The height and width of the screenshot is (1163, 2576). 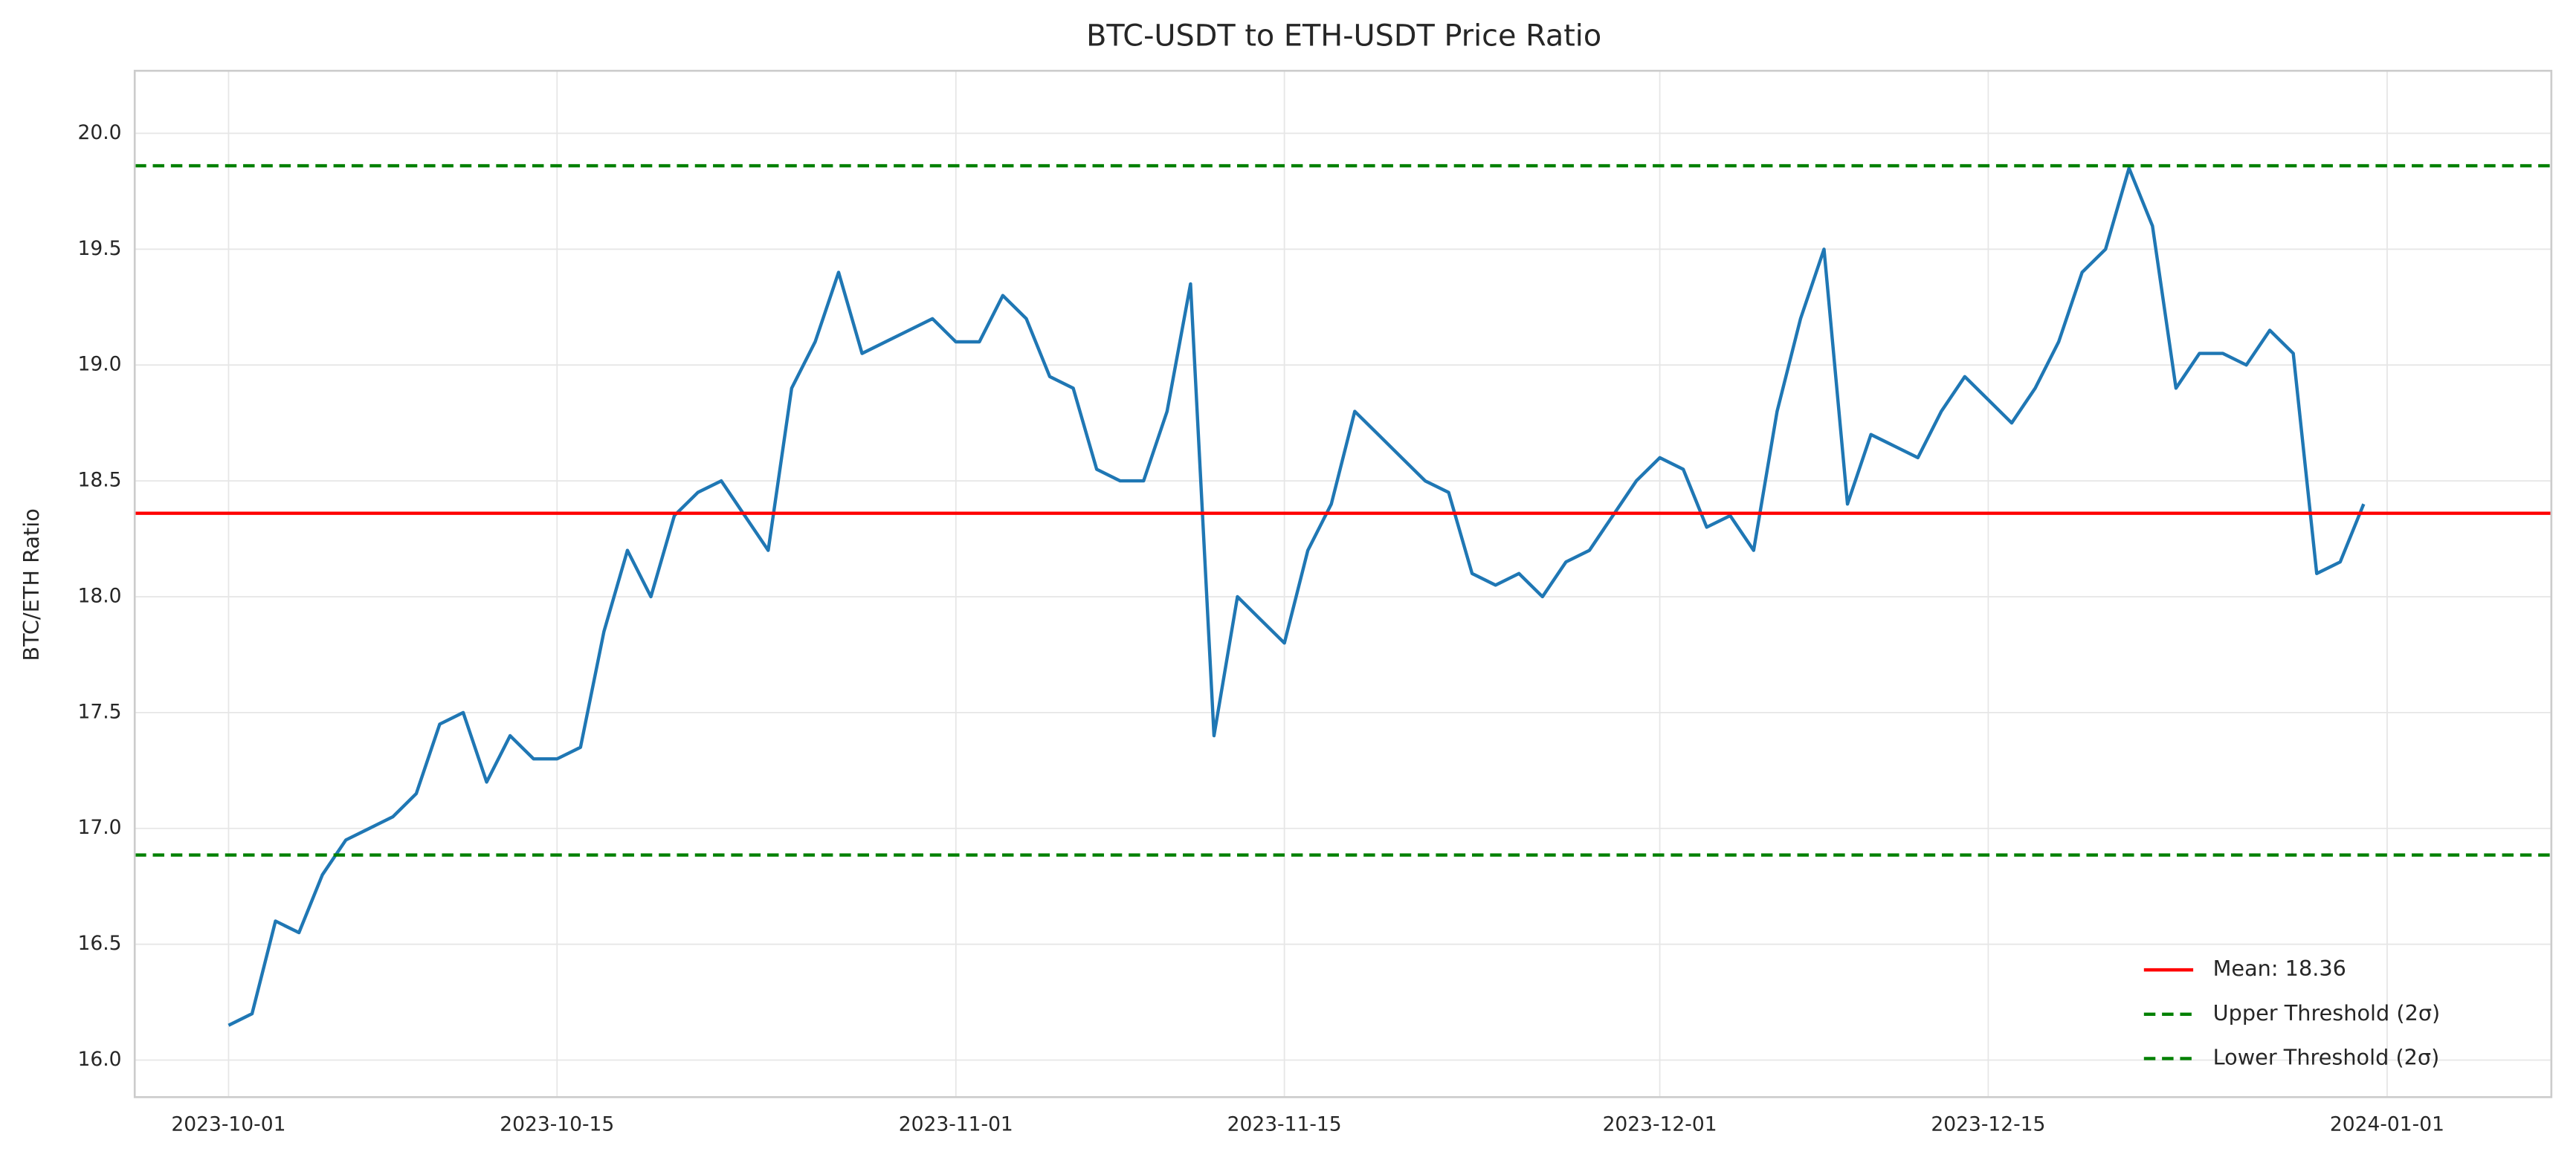 I want to click on y-tick-label: 16.5, so click(x=100, y=943).